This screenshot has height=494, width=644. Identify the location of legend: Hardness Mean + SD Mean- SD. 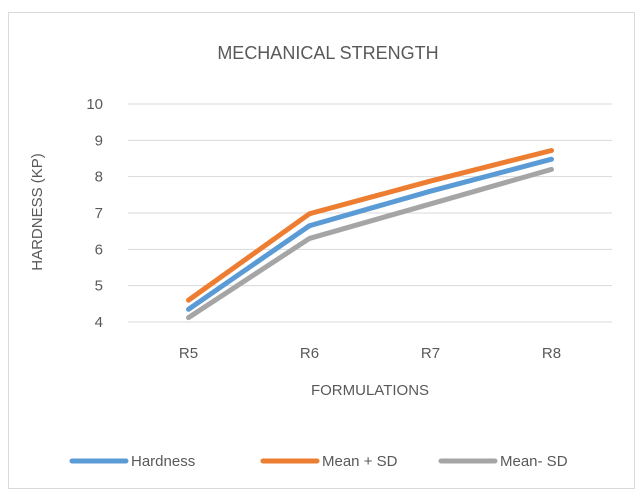
(318, 461).